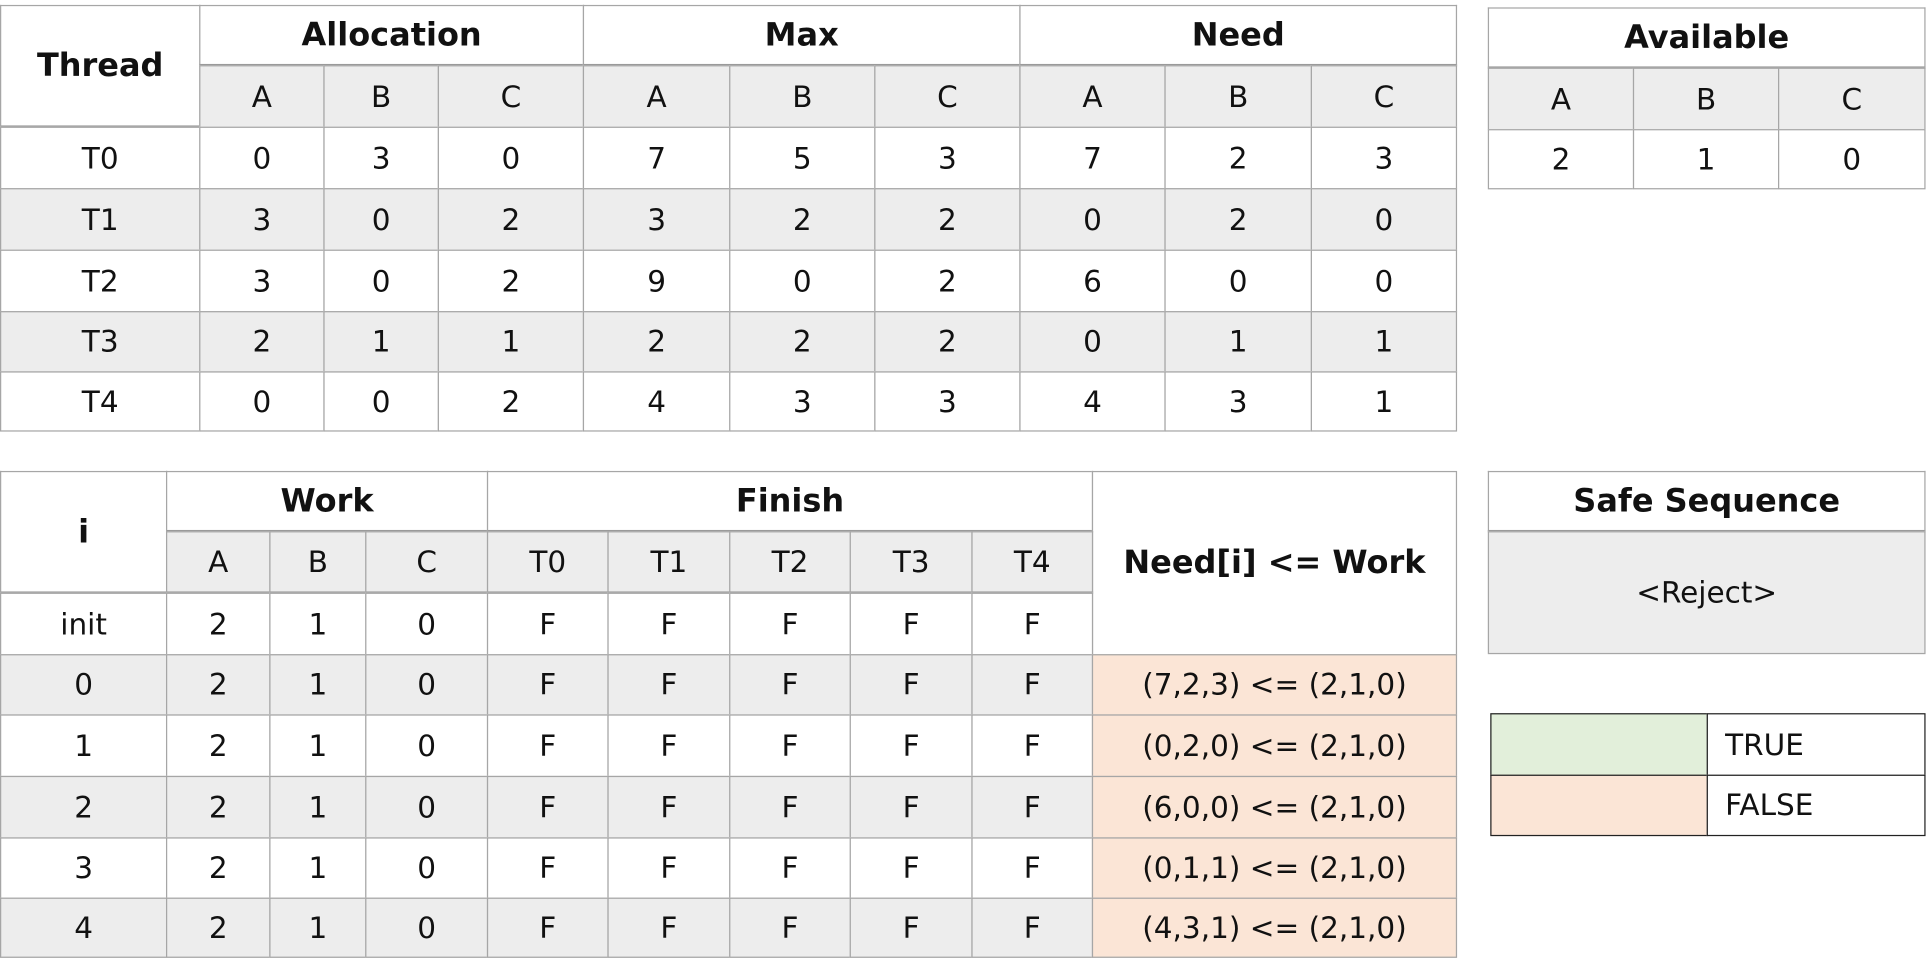 The width and height of the screenshot is (1928, 973). What do you see at coordinates (801, 35) in the screenshot?
I see `header-cell: Max` at bounding box center [801, 35].